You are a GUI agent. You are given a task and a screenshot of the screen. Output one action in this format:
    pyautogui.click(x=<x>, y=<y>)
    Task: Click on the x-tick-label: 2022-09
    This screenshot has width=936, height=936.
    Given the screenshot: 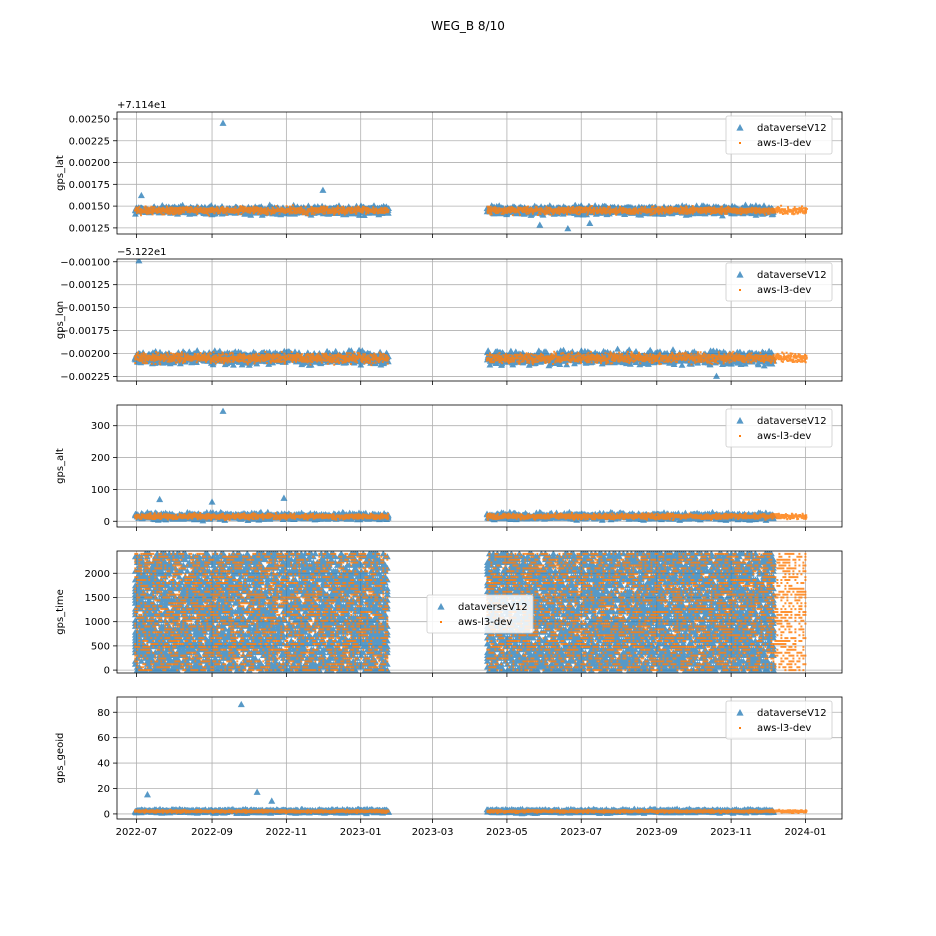 What is the action you would take?
    pyautogui.click(x=212, y=832)
    